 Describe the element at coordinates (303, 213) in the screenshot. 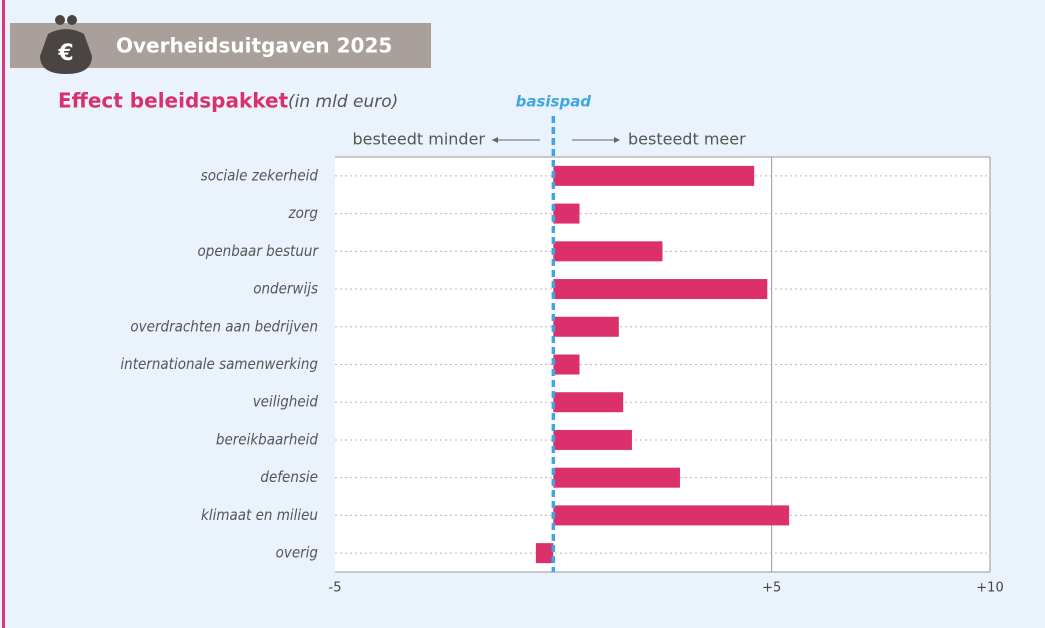

I see `category-label: zorg` at that location.